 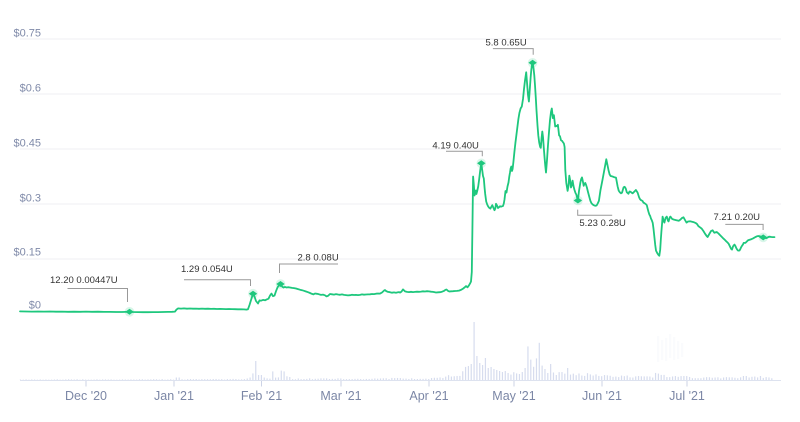 What do you see at coordinates (687, 396) in the screenshot?
I see `svg-text: Jul '21` at bounding box center [687, 396].